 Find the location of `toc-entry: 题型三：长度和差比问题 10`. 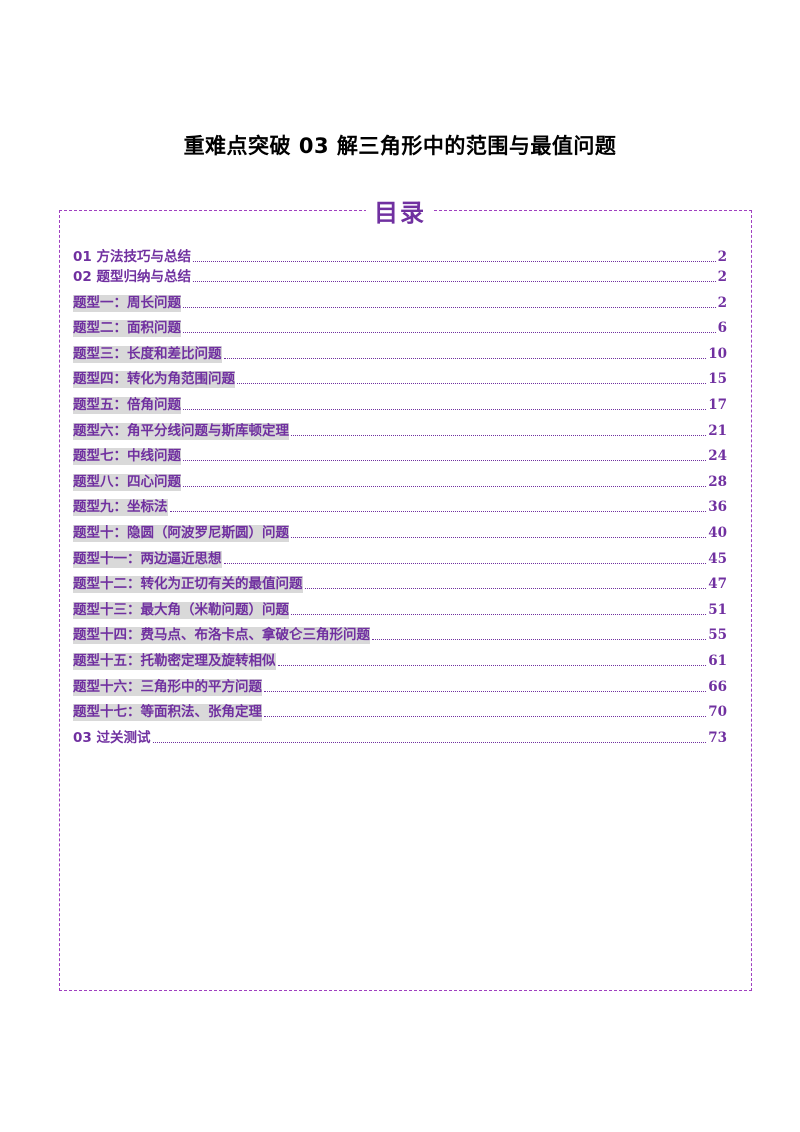

toc-entry: 题型三：长度和差比问题 10 is located at coordinates (400, 350).